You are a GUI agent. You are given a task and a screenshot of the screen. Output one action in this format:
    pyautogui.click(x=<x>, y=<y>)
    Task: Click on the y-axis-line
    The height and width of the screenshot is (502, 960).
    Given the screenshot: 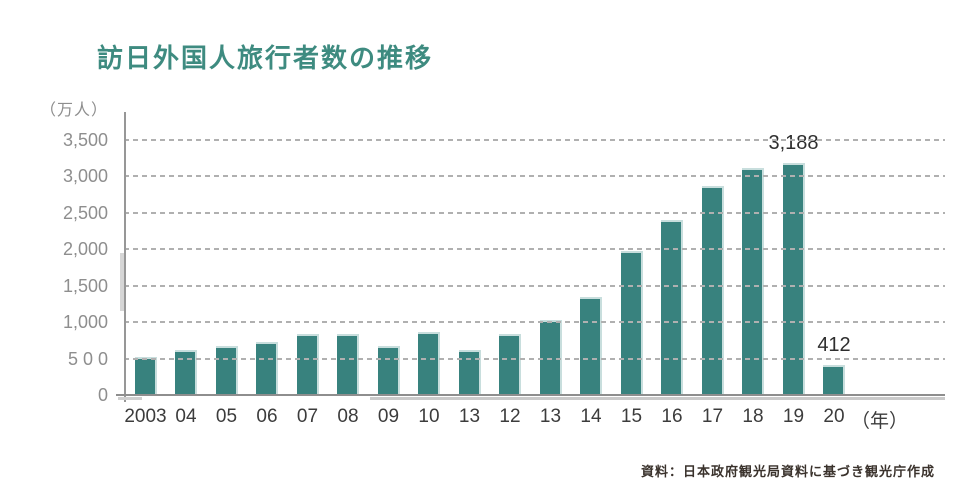 What is the action you would take?
    pyautogui.click(x=125, y=257)
    